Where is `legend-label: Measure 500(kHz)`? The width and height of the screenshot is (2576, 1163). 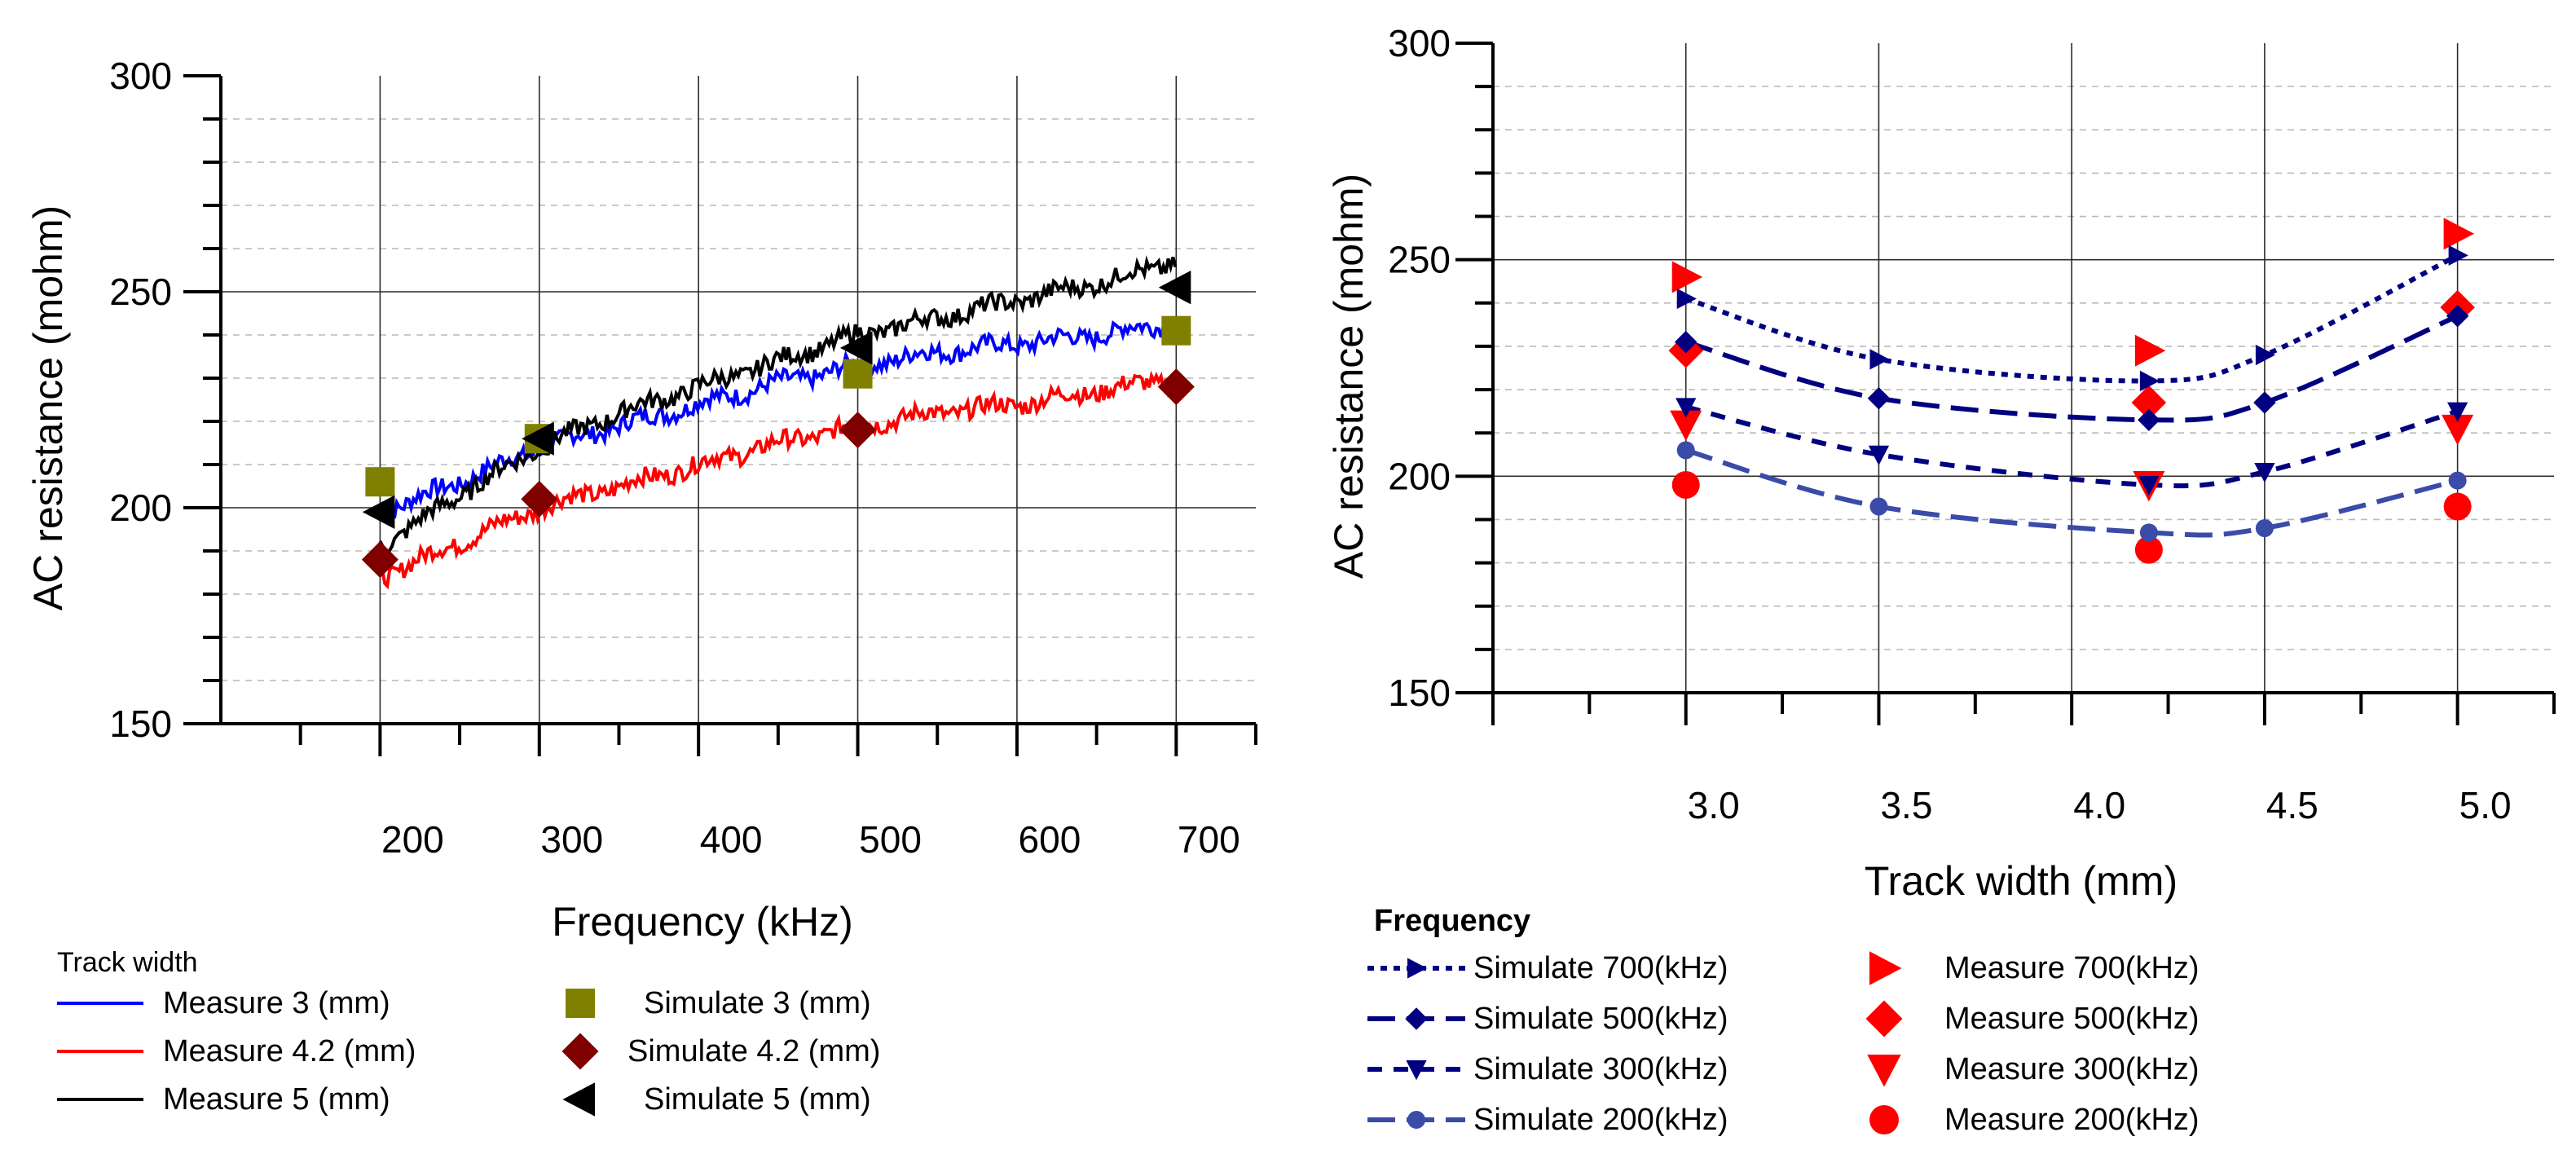
legend-label: Measure 500(kHz) is located at coordinates (2072, 1019).